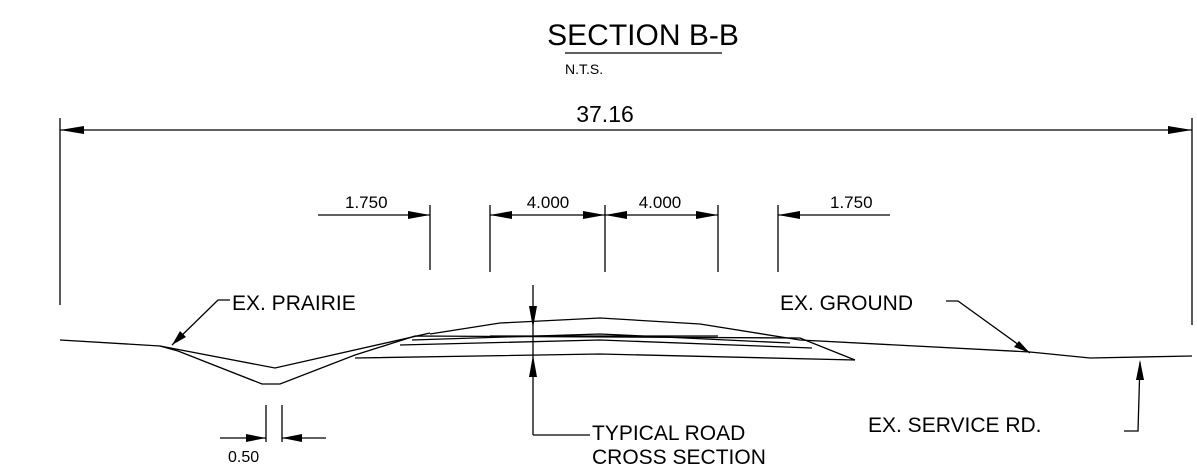 The height and width of the screenshot is (470, 1197). I want to click on road-surface, so click(811, 338).